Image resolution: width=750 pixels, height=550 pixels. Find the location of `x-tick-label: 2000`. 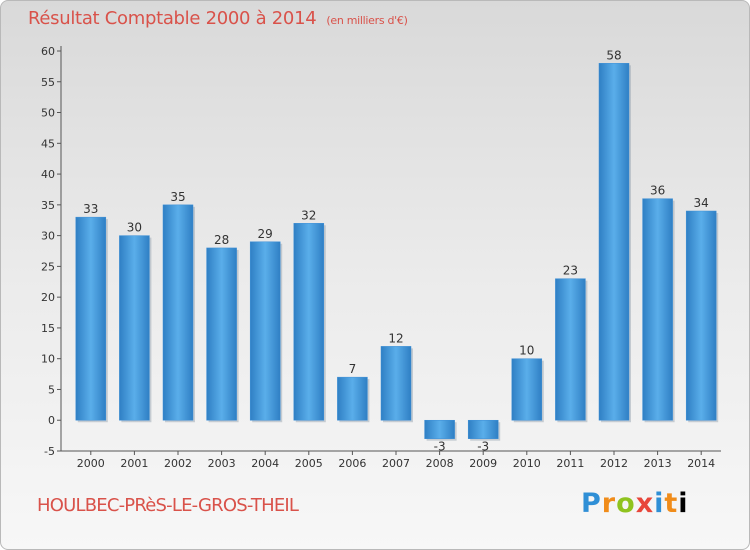

x-tick-label: 2000 is located at coordinates (91, 463).